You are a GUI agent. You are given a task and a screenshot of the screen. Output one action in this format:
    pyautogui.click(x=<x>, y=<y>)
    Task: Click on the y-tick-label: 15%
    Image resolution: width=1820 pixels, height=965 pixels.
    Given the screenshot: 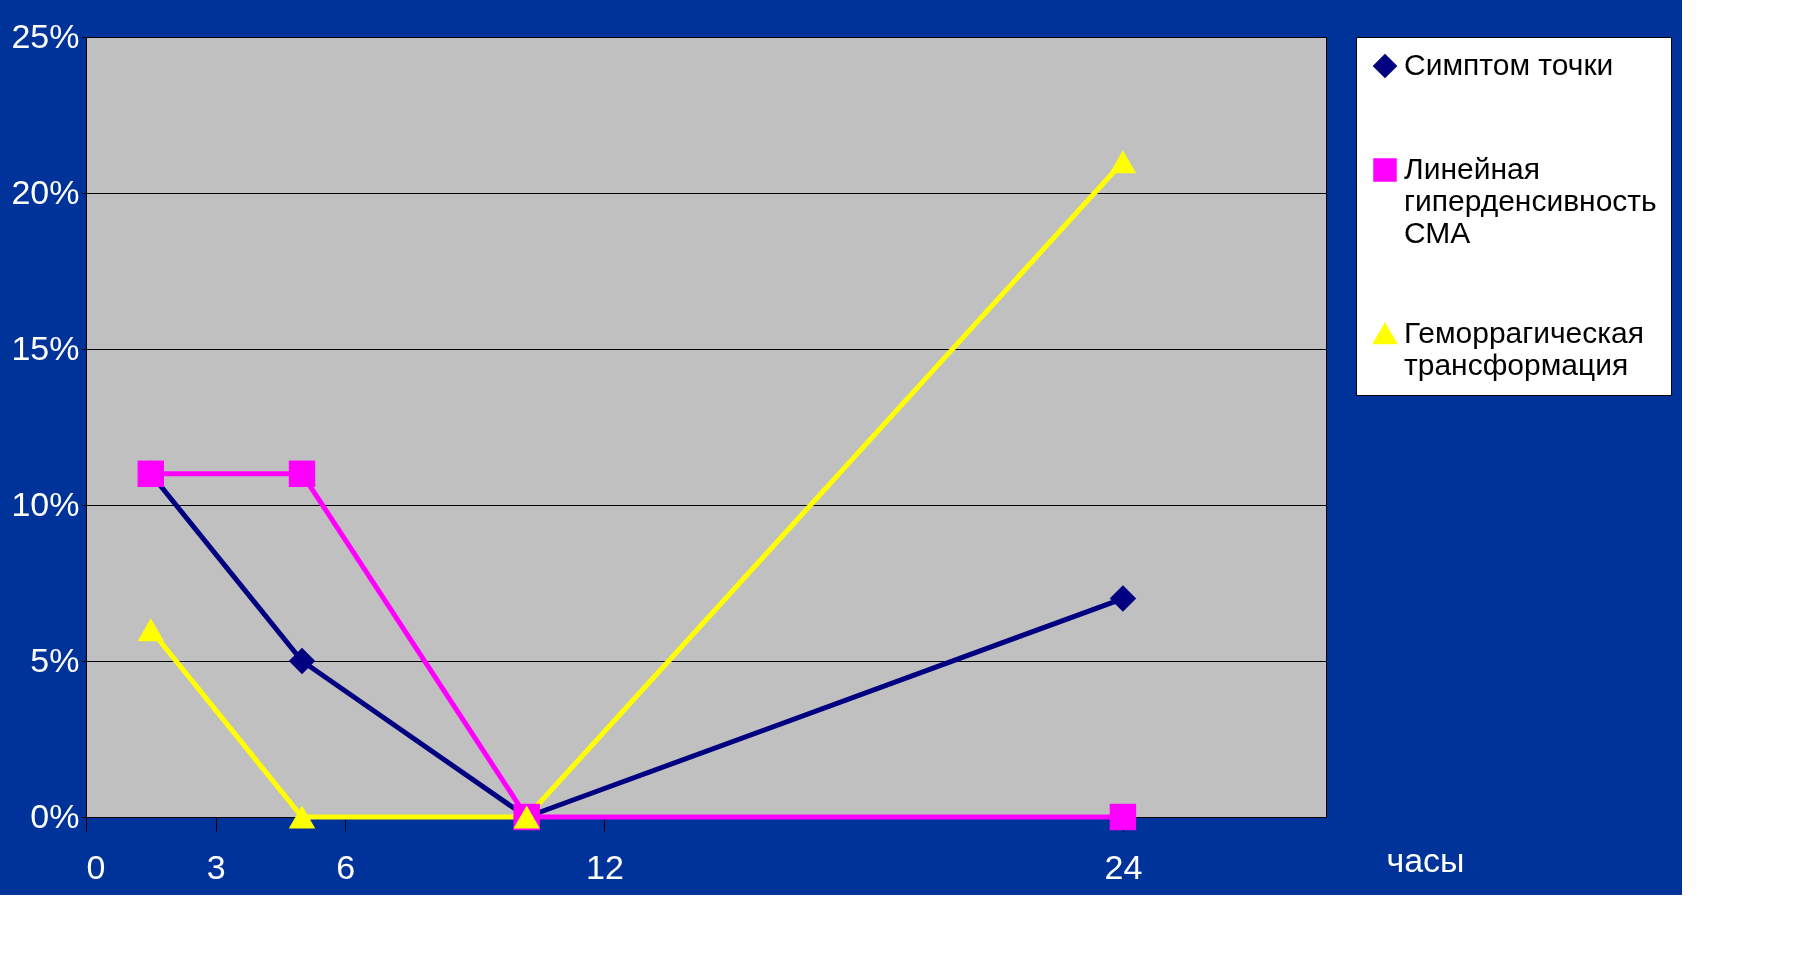 What is the action you would take?
    pyautogui.click(x=45, y=347)
    